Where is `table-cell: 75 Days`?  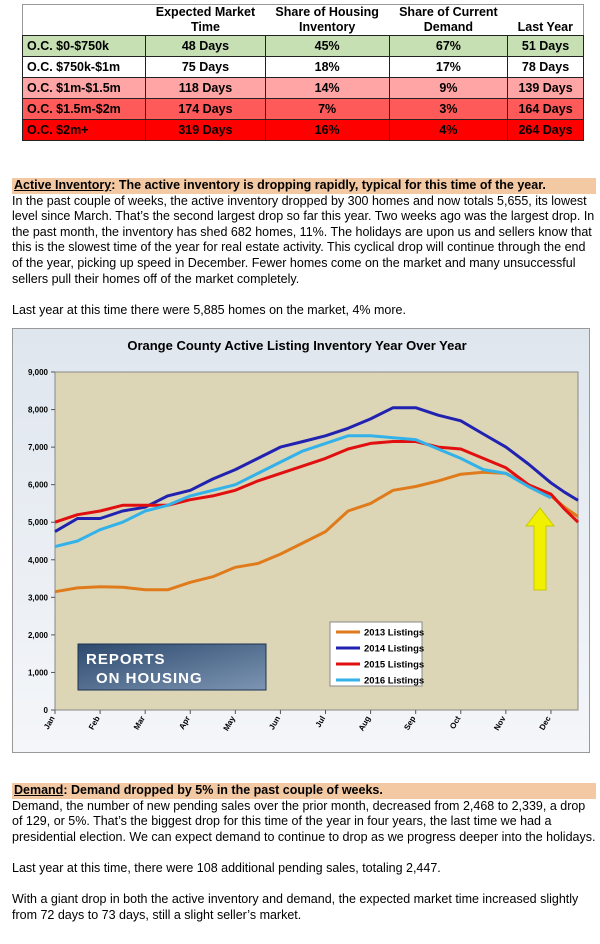 table-cell: 75 Days is located at coordinates (205, 67).